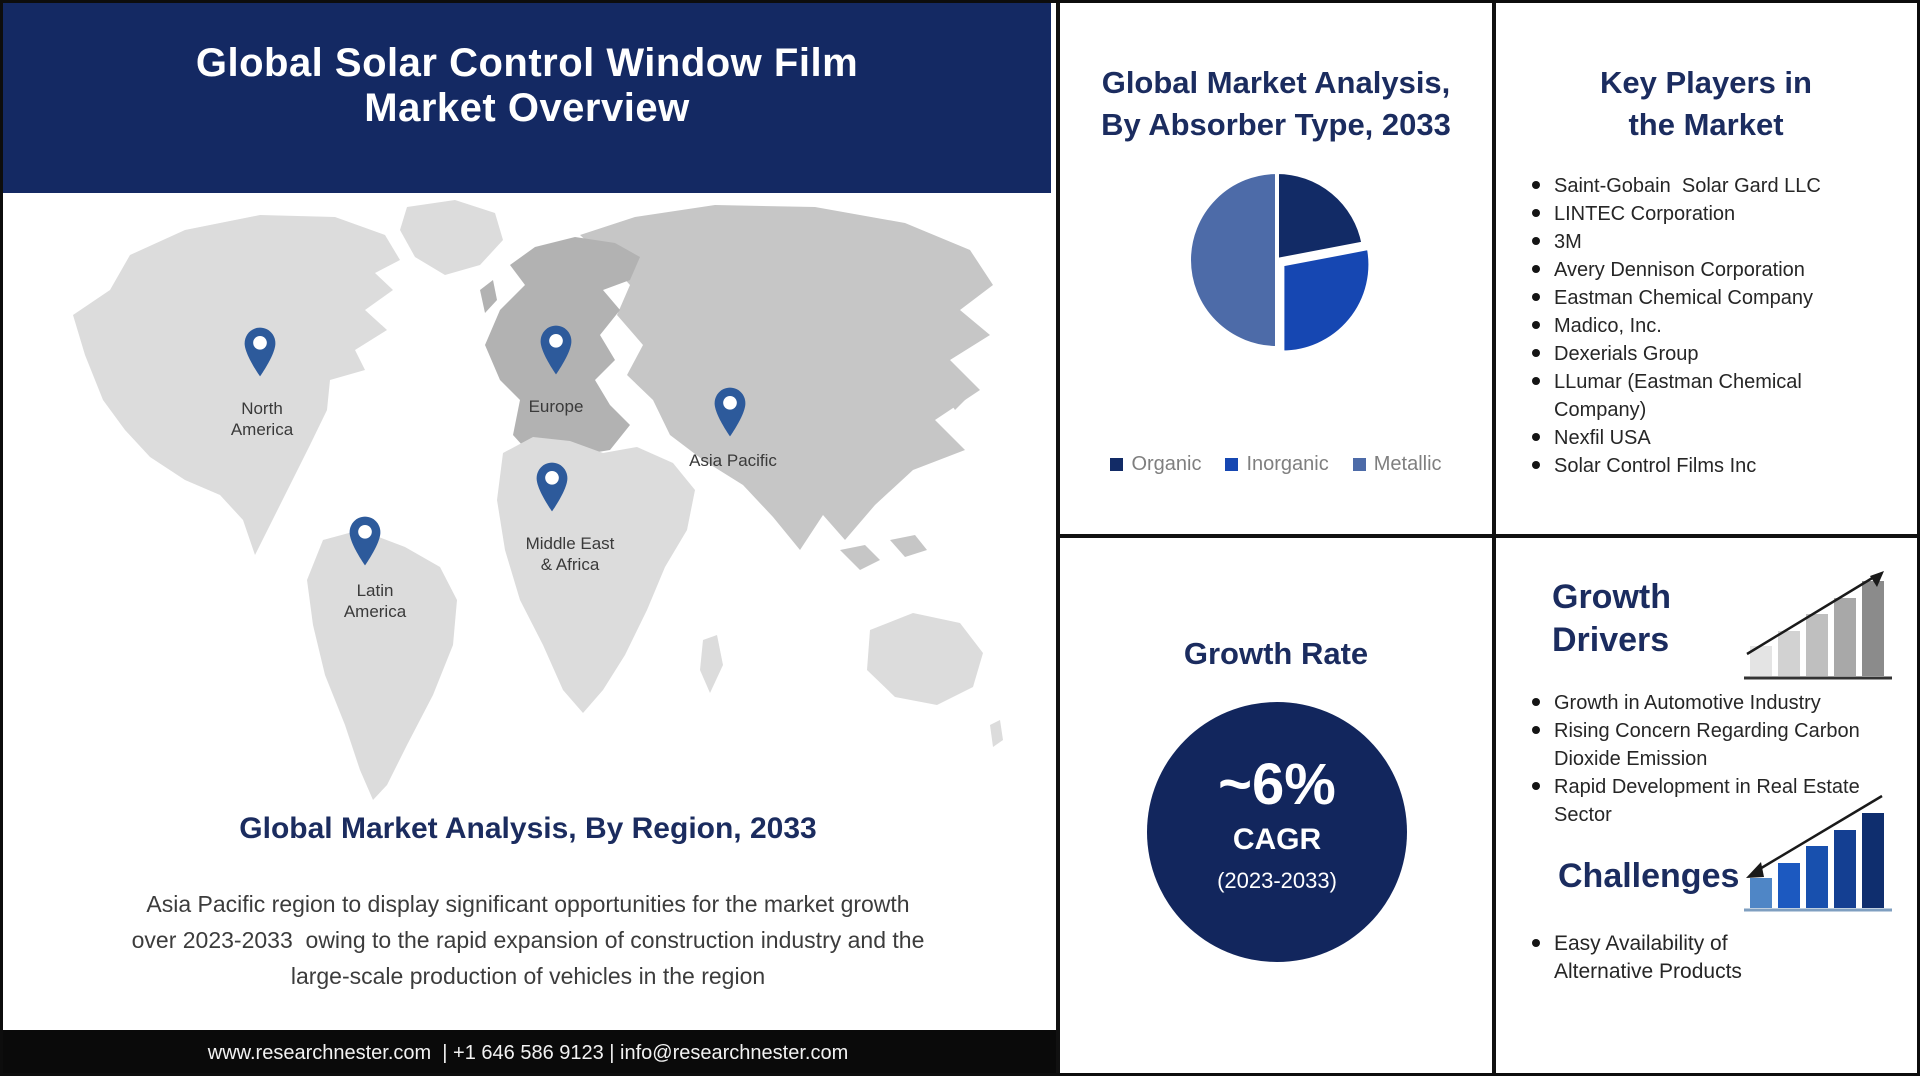 The height and width of the screenshot is (1076, 1920). I want to click on map-label-asia-pacific: Asia Pacific, so click(733, 460).